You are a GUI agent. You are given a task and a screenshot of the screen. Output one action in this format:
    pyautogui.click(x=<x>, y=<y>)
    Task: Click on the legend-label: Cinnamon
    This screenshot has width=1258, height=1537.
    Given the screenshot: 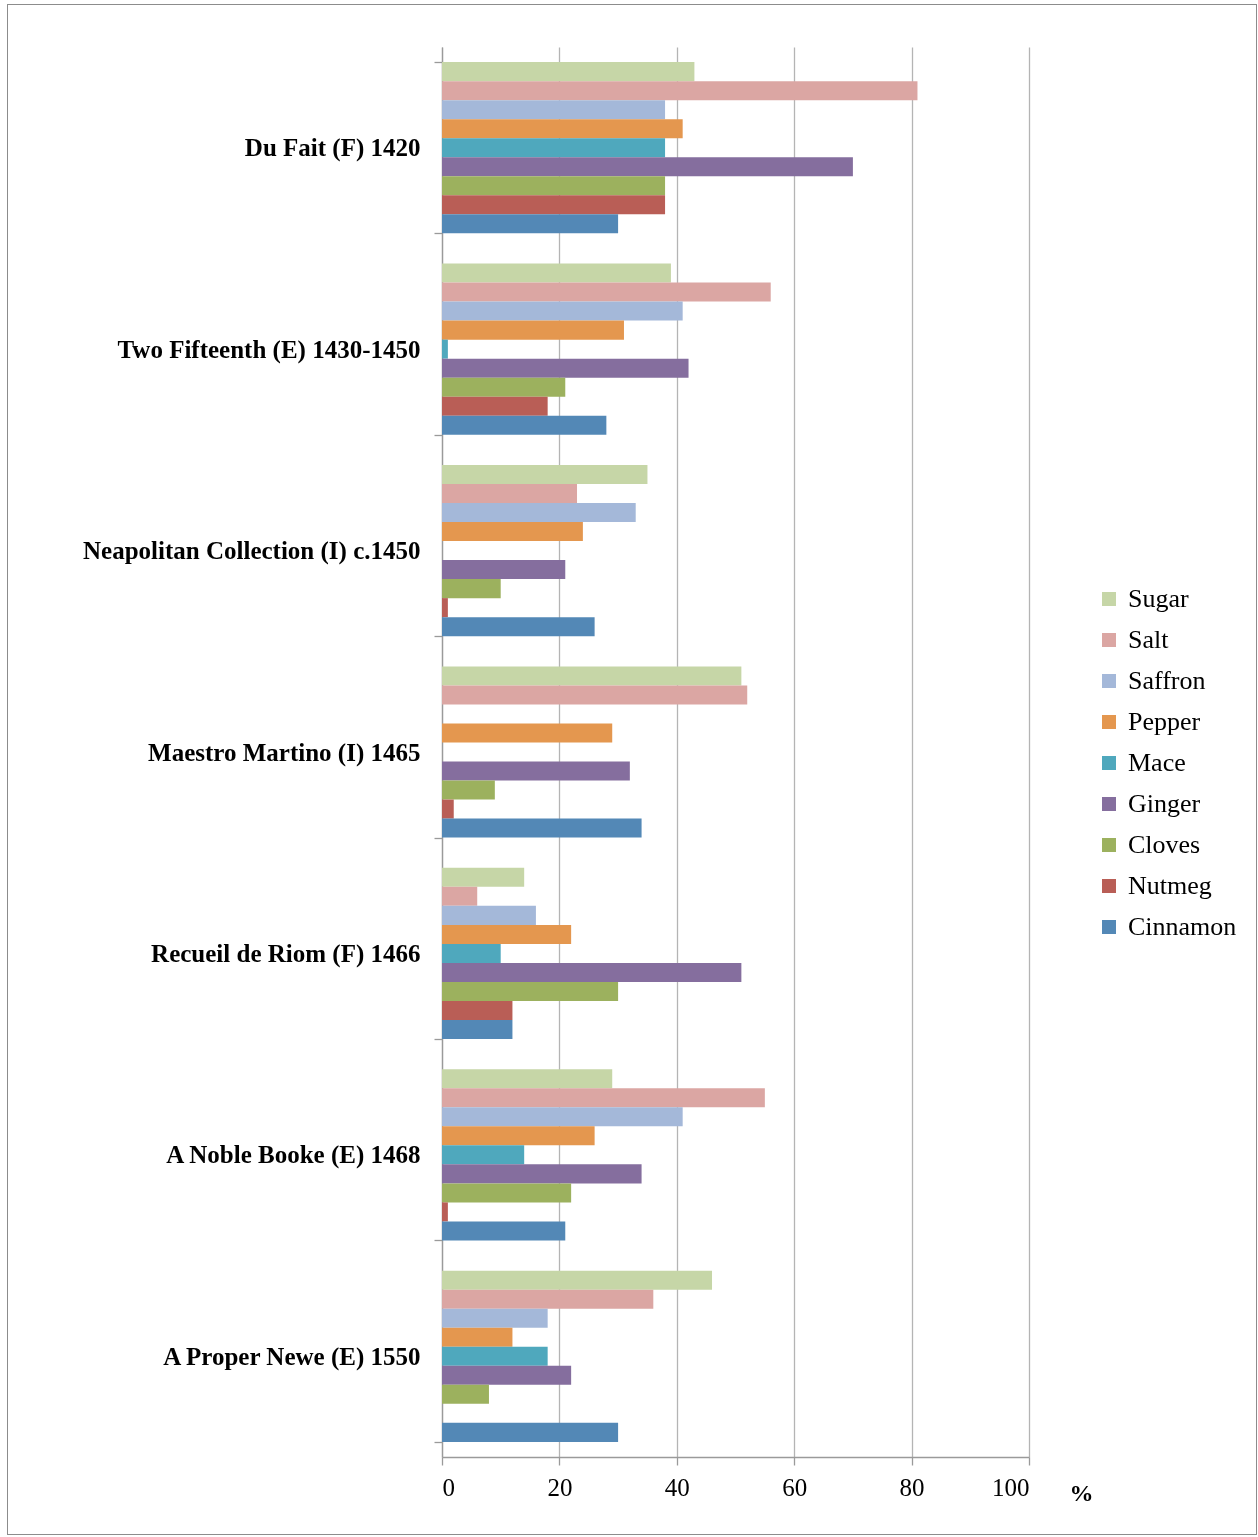 What is the action you would take?
    pyautogui.click(x=1182, y=926)
    